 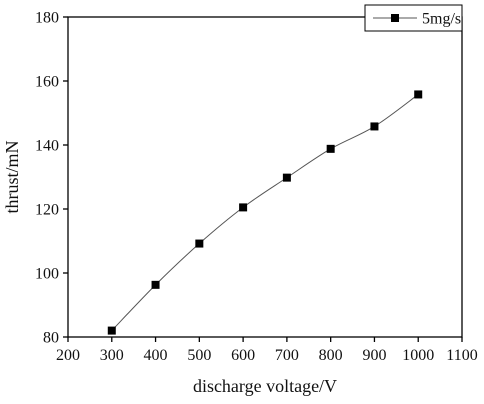 I want to click on y-tick-label: 80, so click(x=51, y=338).